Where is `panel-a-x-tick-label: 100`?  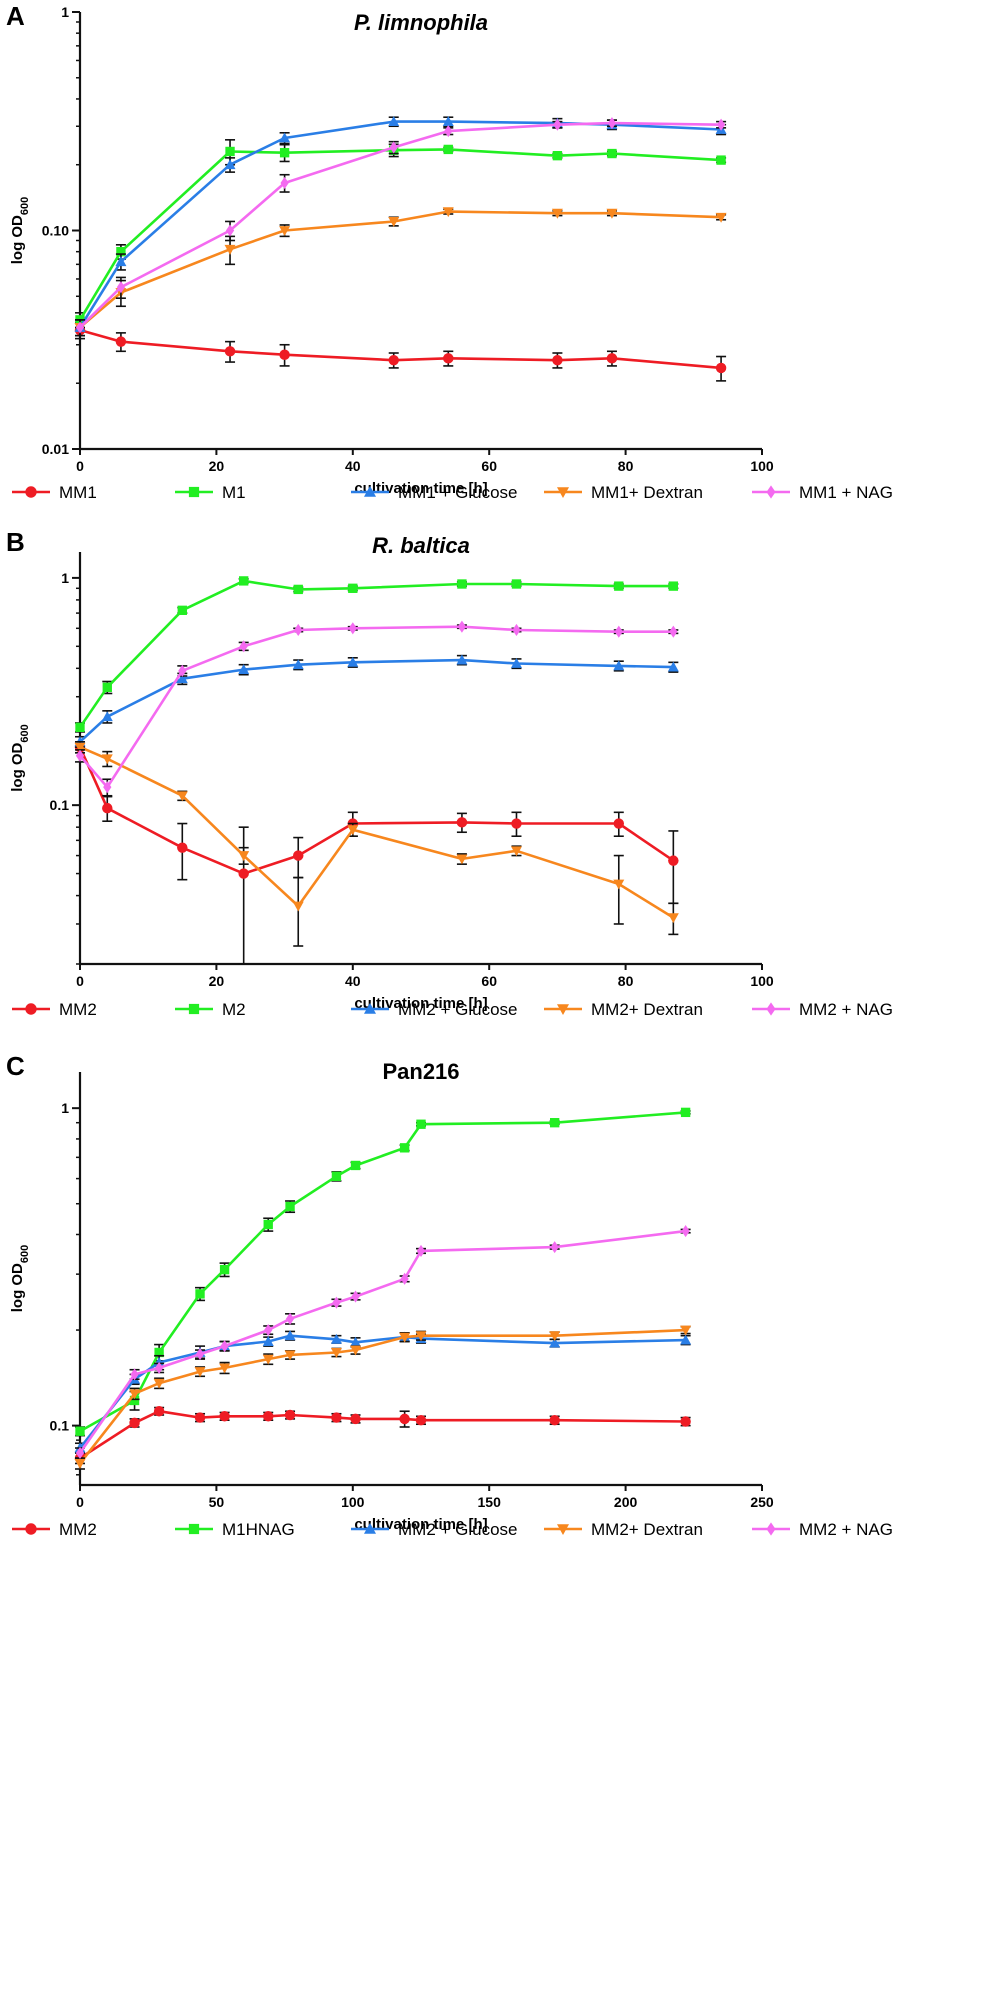 panel-a-x-tick-label: 100 is located at coordinates (762, 466).